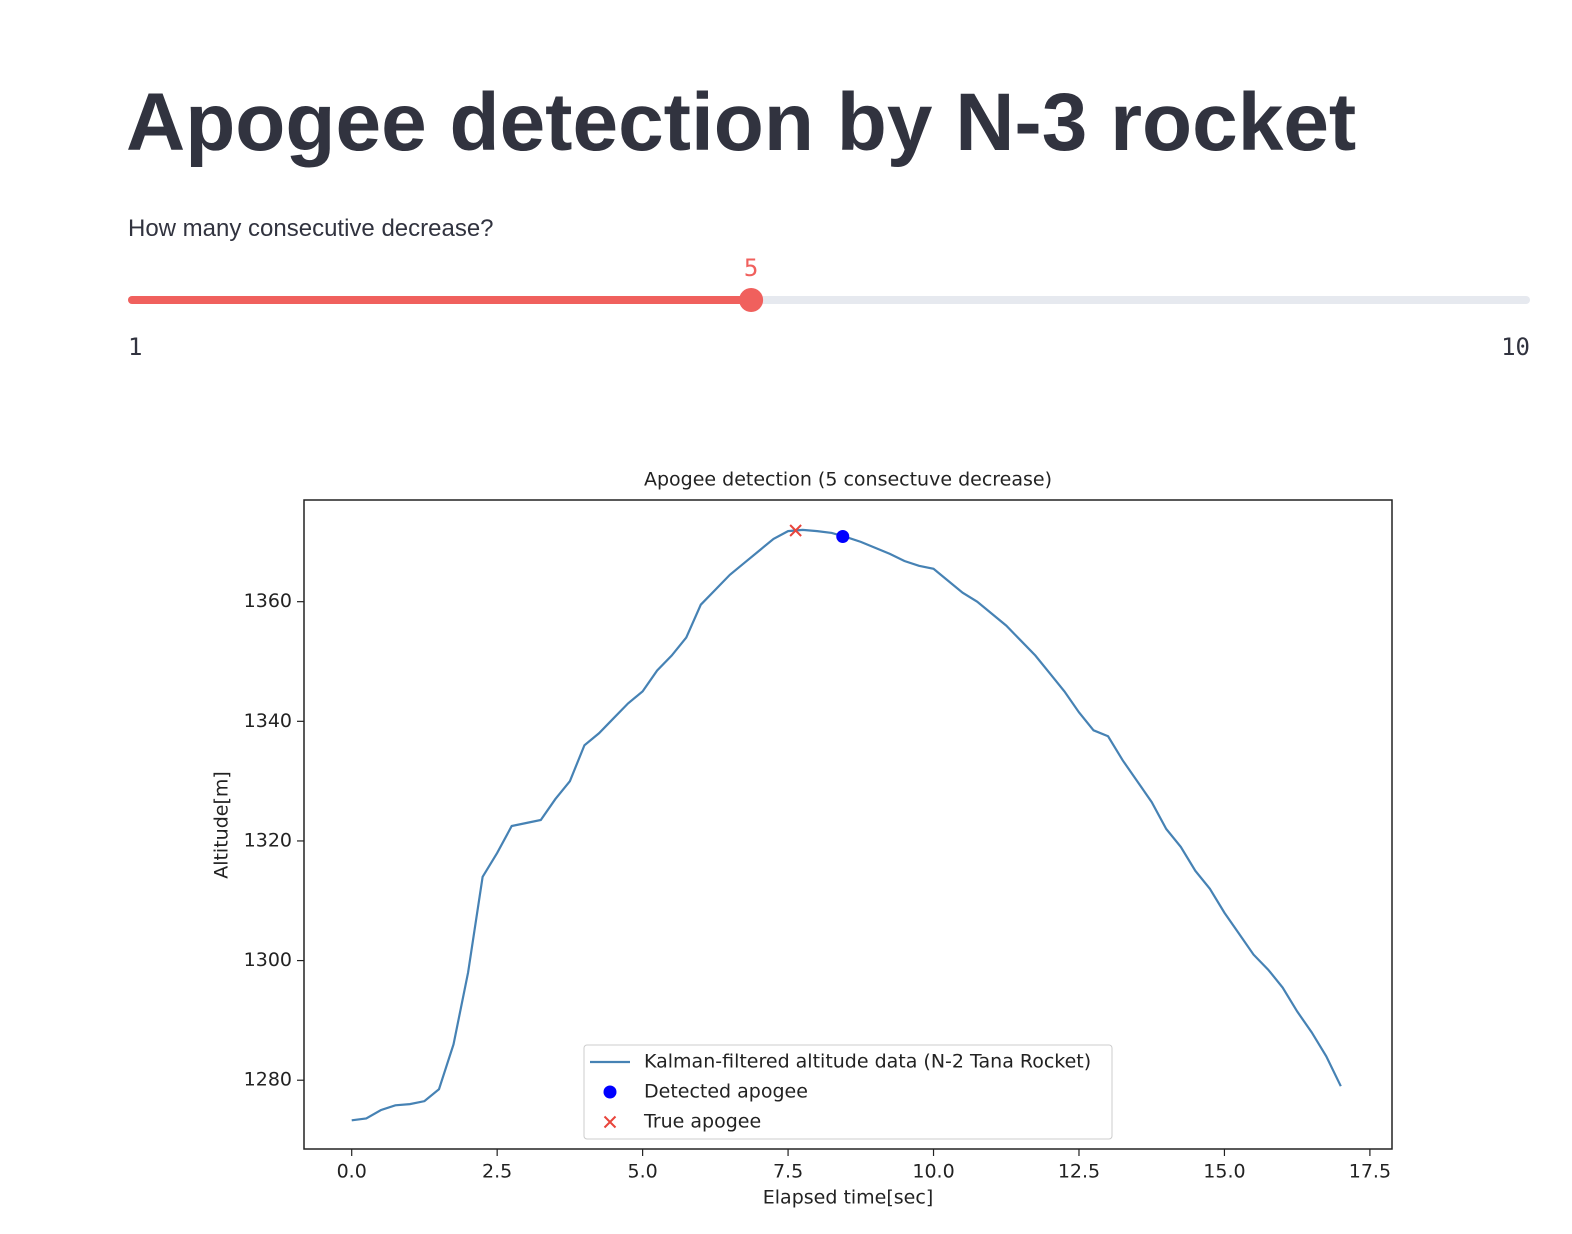 Image resolution: width=1572 pixels, height=1234 pixels. I want to click on y-tick-label: 1320, so click(268, 840).